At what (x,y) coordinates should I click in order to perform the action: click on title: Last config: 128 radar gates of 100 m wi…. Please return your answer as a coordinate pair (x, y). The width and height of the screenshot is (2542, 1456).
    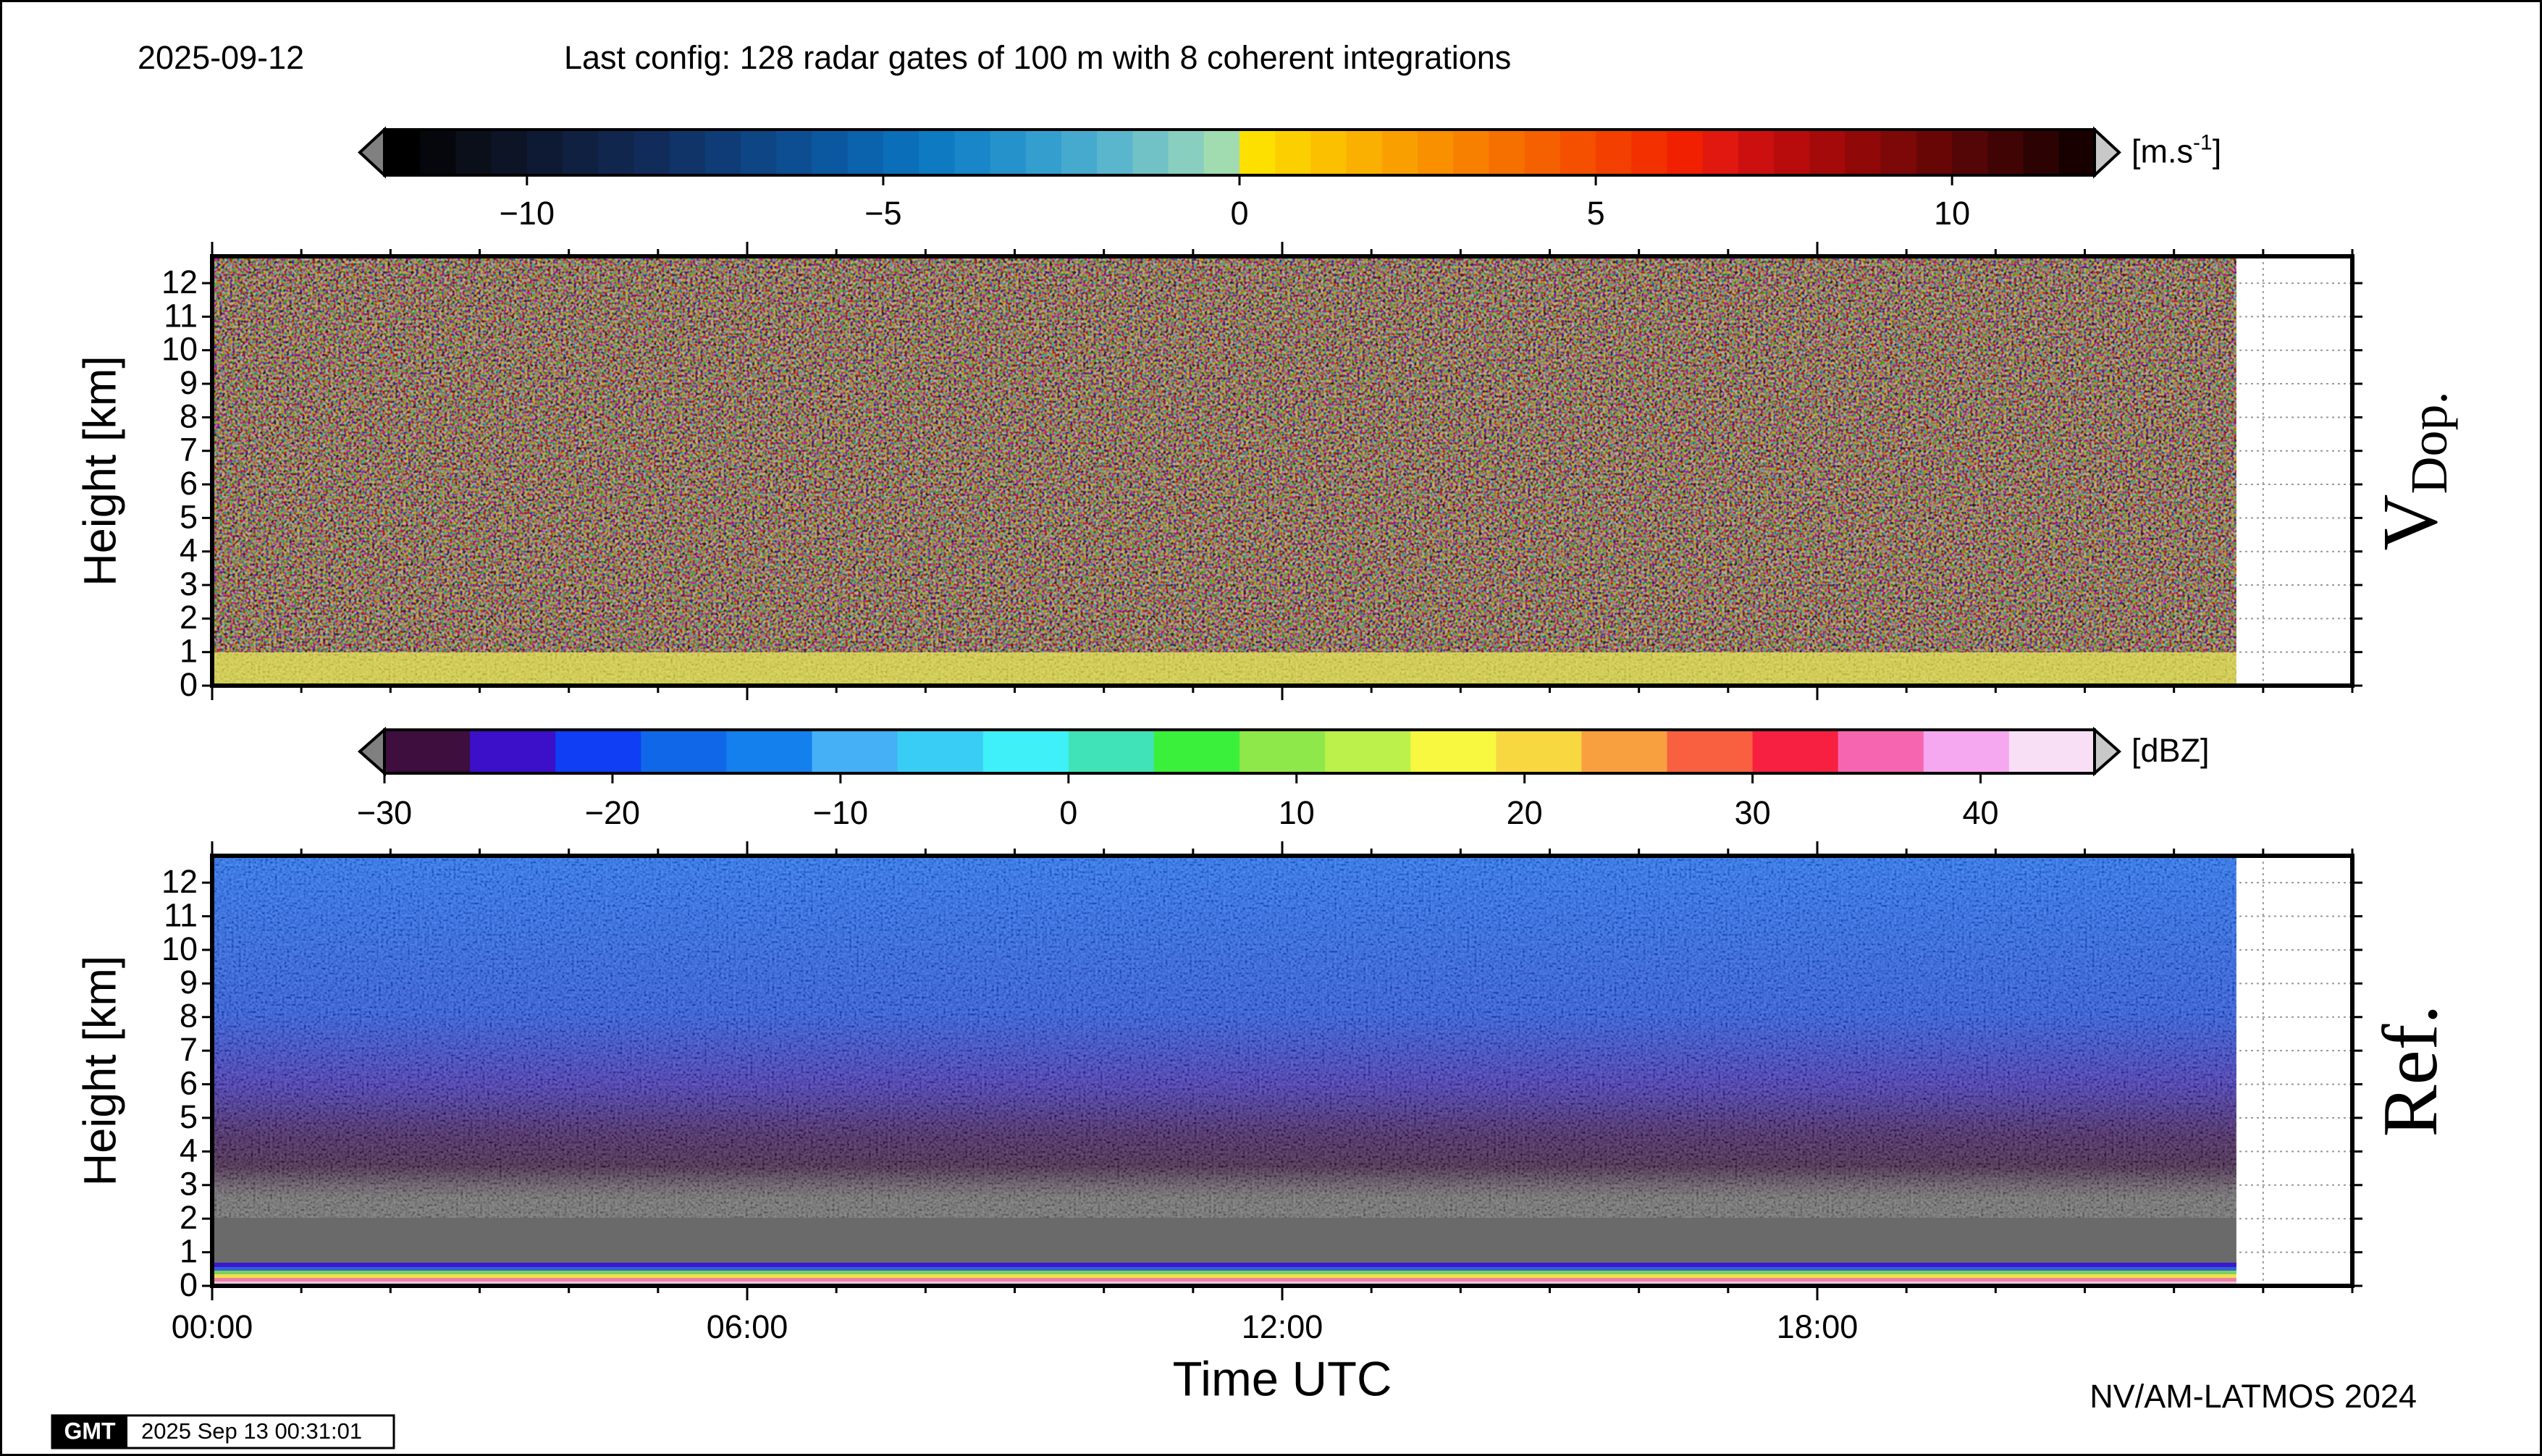
    Looking at the image, I should click on (1037, 58).